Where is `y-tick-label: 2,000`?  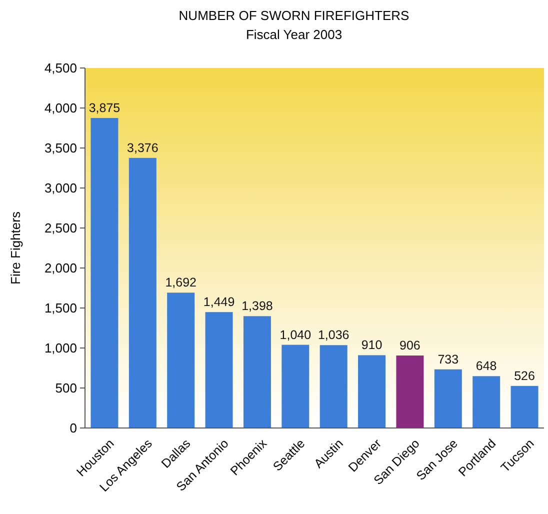
y-tick-label: 2,000 is located at coordinates (60, 268).